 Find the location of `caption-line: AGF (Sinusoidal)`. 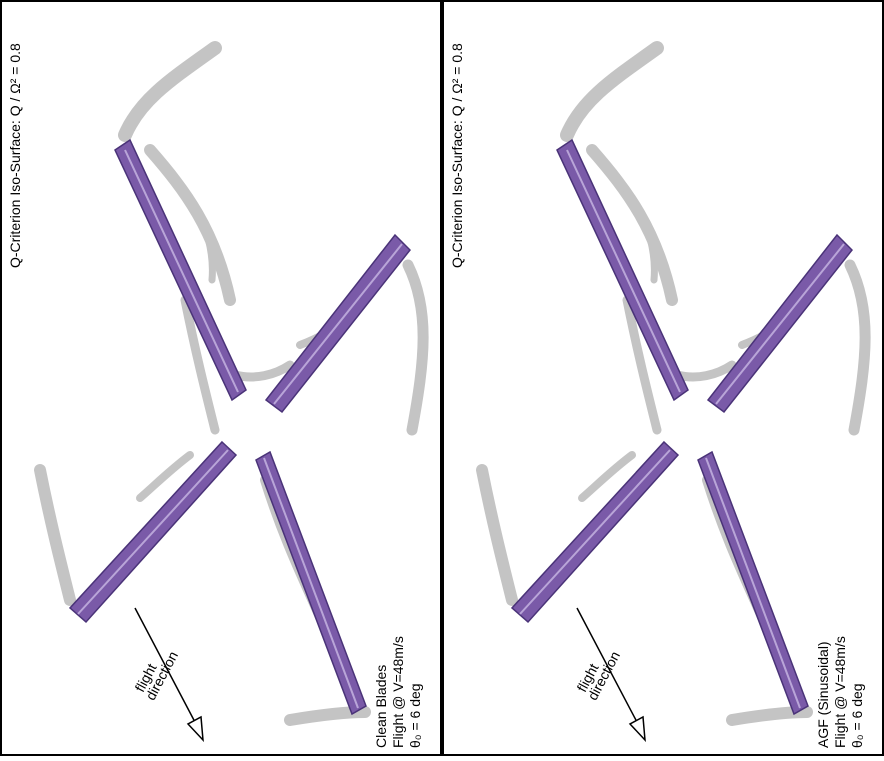

caption-line: AGF (Sinusoidal) is located at coordinates (823, 694).